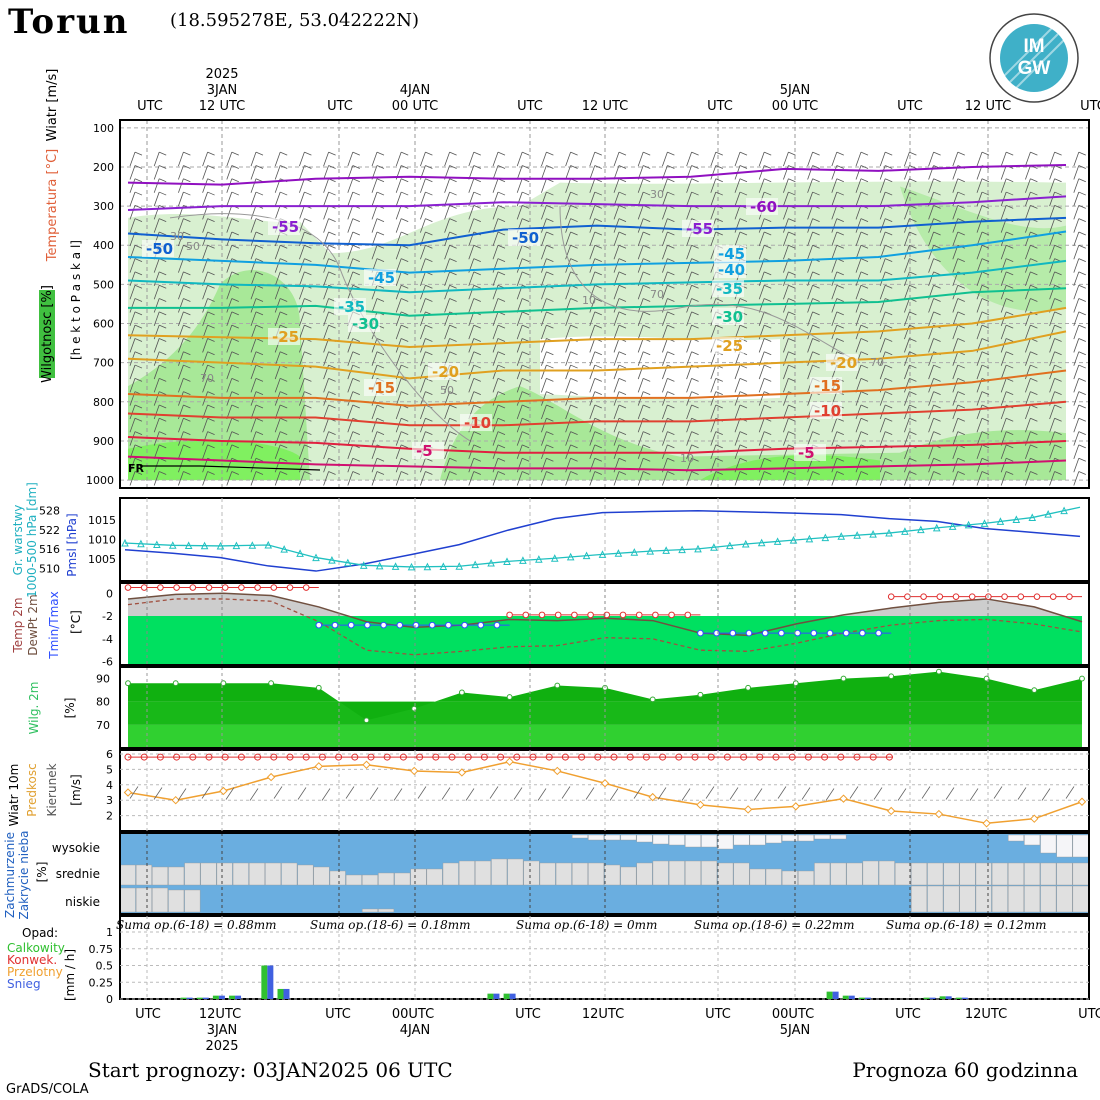 The image size is (1100, 1100). What do you see at coordinates (76, 789) in the screenshot?
I see `wind-unit-label: [m/s]` at bounding box center [76, 789].